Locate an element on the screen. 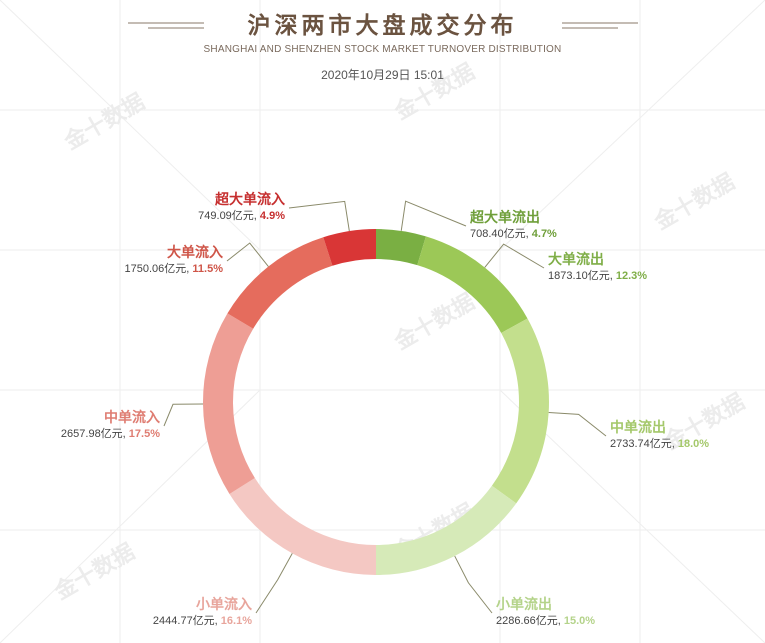  slice-percent: 11.5% is located at coordinates (207, 269).